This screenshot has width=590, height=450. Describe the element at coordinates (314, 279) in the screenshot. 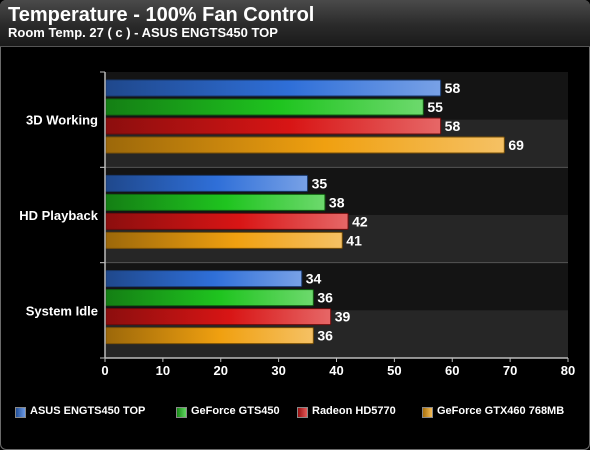

I see `bar-value-label: 34` at that location.